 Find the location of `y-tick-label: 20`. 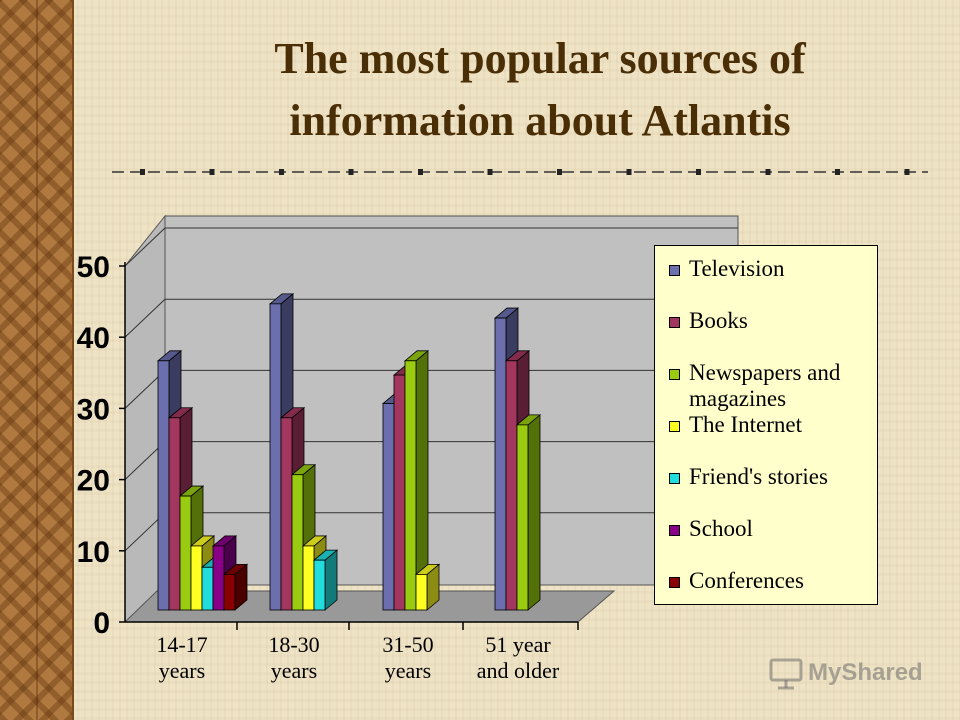

y-tick-label: 20 is located at coordinates (93, 481).